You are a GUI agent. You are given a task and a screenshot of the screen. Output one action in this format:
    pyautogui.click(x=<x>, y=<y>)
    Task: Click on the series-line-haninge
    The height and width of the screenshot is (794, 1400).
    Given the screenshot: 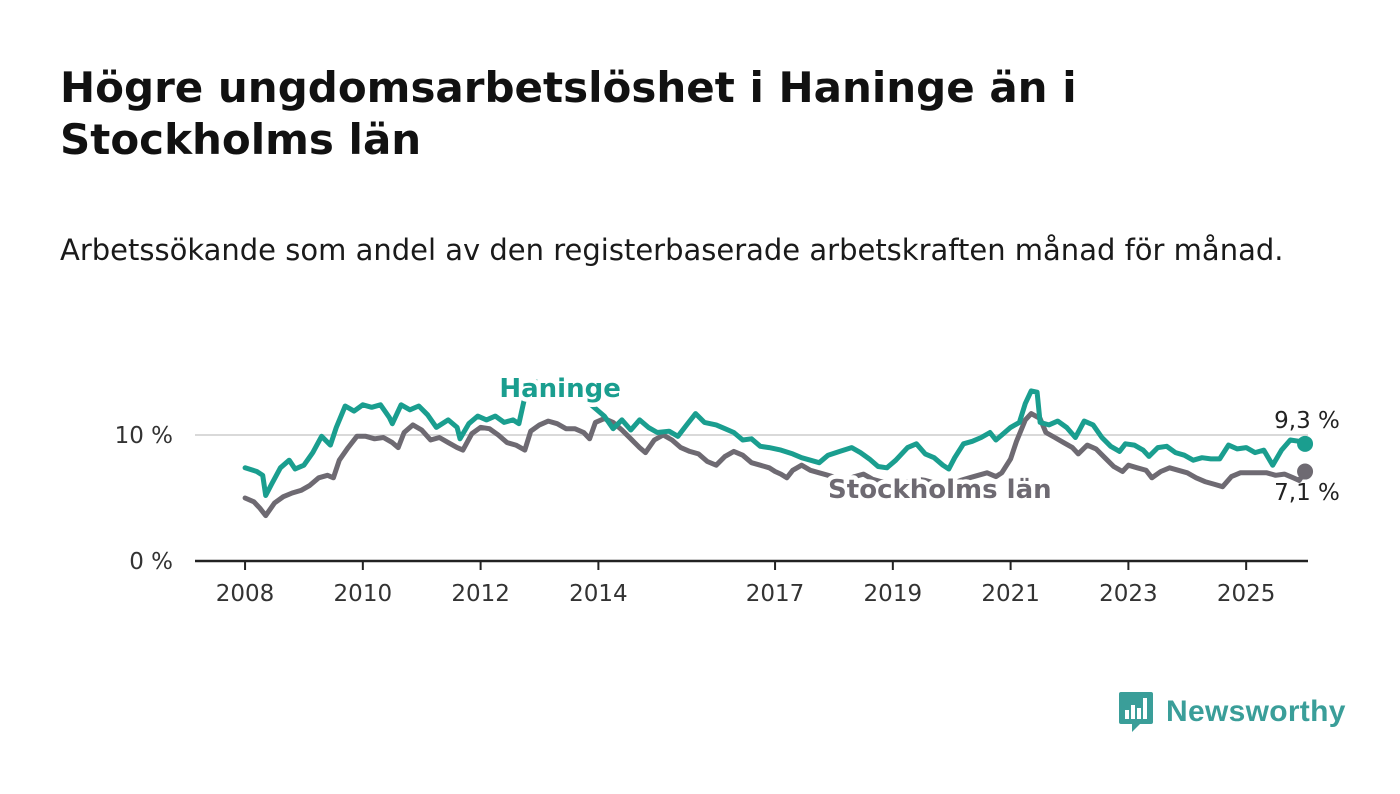 What is the action you would take?
    pyautogui.click(x=775, y=438)
    